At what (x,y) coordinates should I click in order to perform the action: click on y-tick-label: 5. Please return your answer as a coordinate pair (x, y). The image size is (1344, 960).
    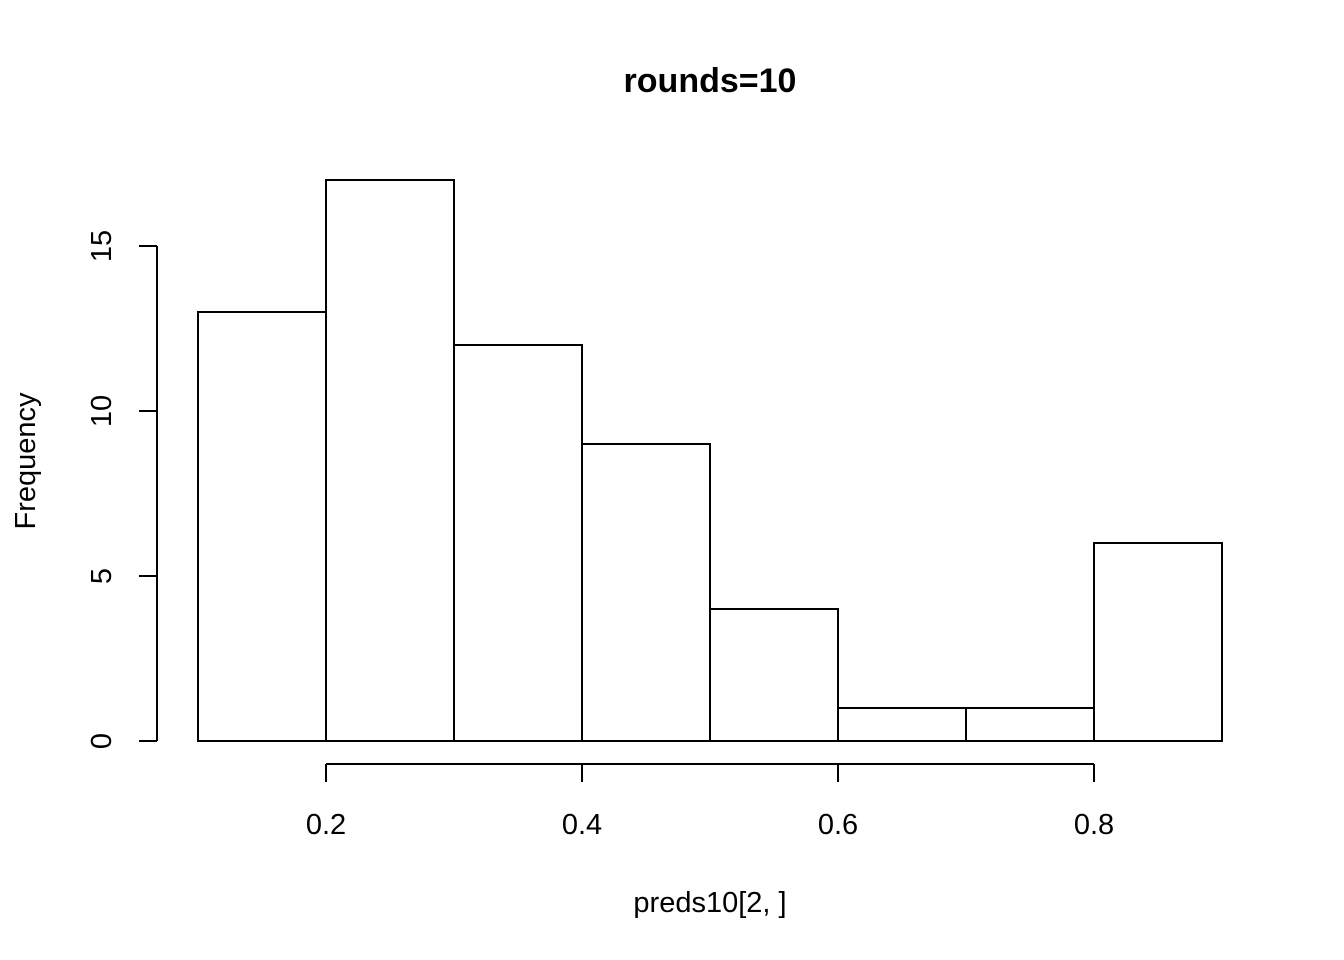
    Looking at the image, I should click on (102, 576).